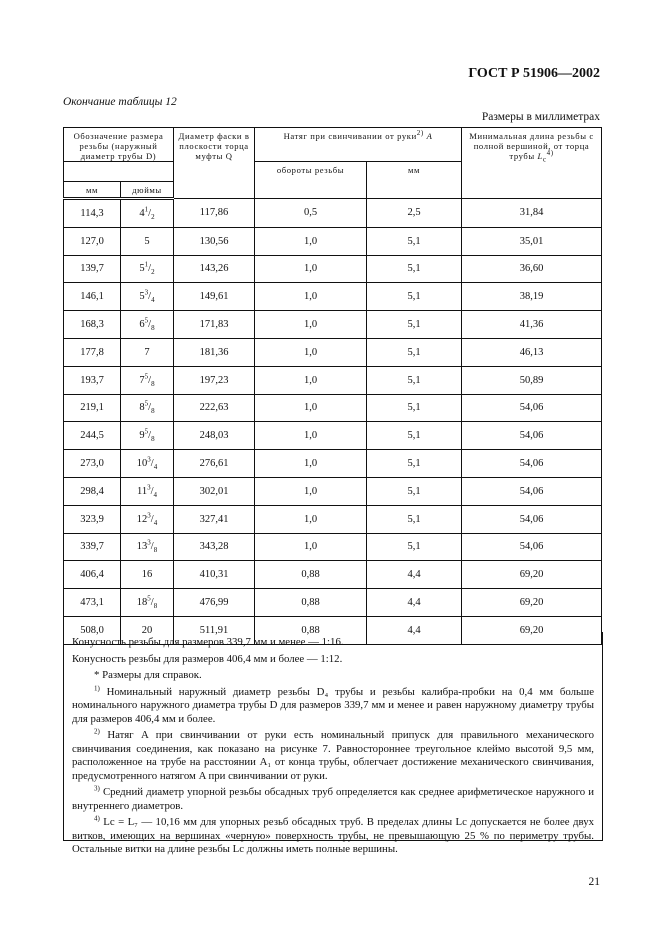 This screenshot has width=661, height=936. I want to click on cell-mm: 127,0, so click(92, 241).